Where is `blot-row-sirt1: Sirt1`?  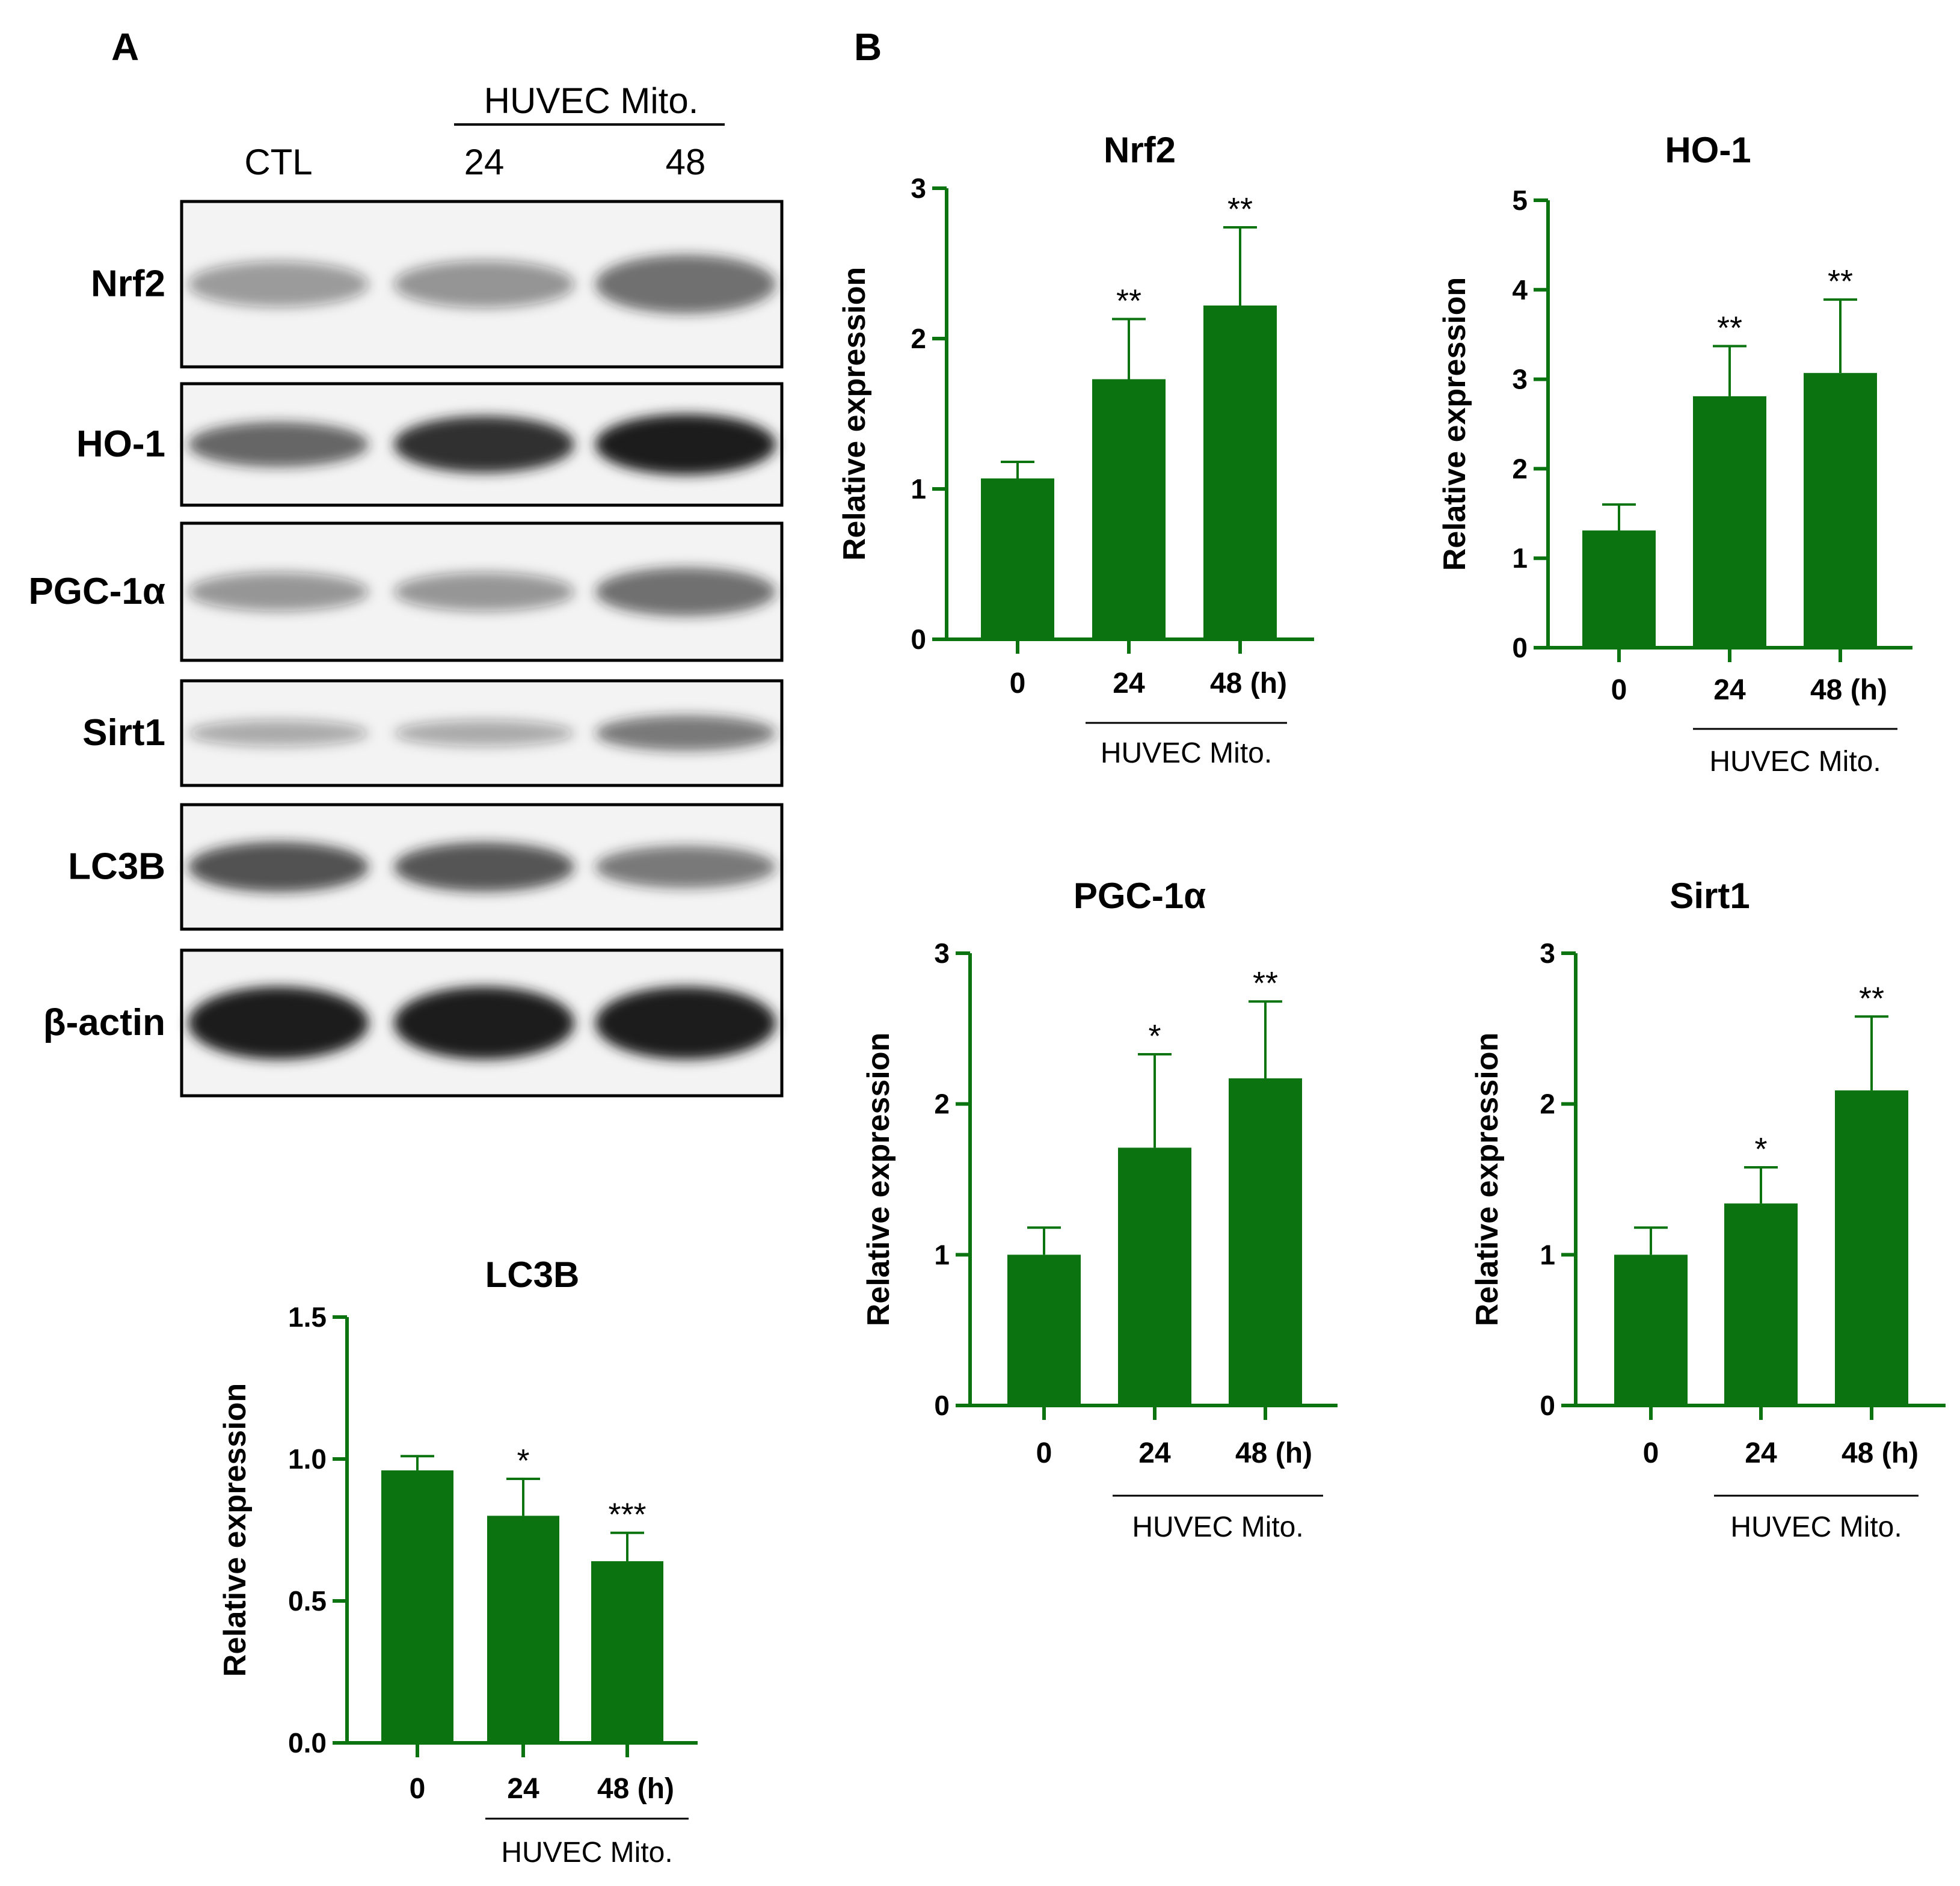 blot-row-sirt1: Sirt1 is located at coordinates (433, 733).